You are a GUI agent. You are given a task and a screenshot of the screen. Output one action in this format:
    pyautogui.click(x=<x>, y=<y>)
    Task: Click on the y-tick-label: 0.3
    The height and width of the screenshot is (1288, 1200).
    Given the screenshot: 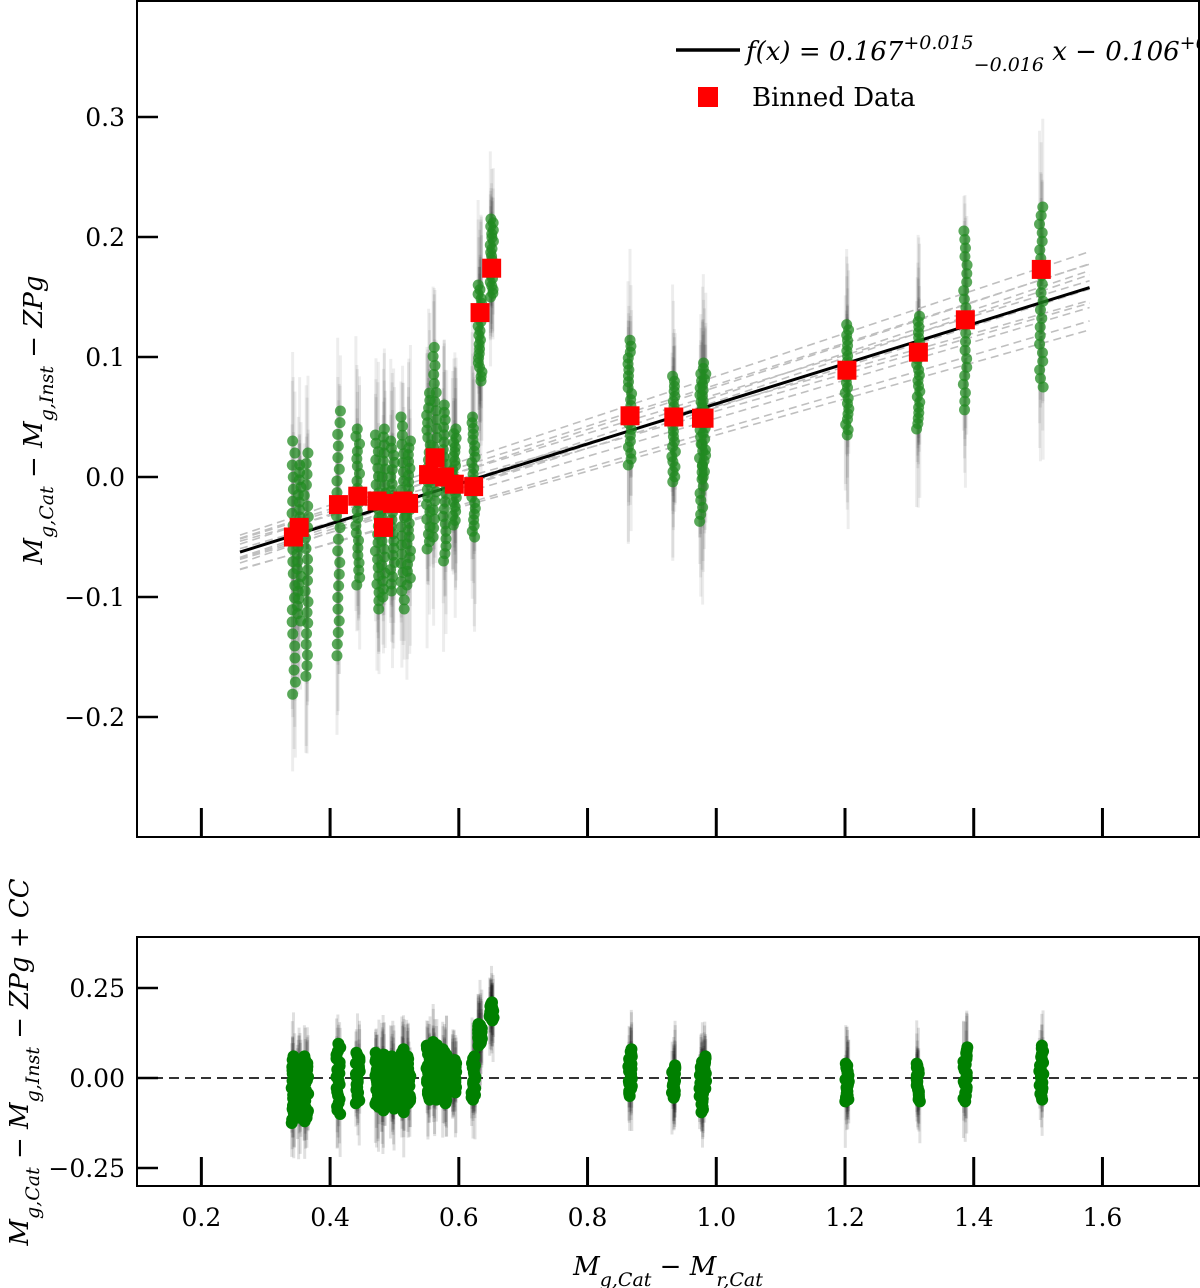 What is the action you would take?
    pyautogui.click(x=105, y=117)
    